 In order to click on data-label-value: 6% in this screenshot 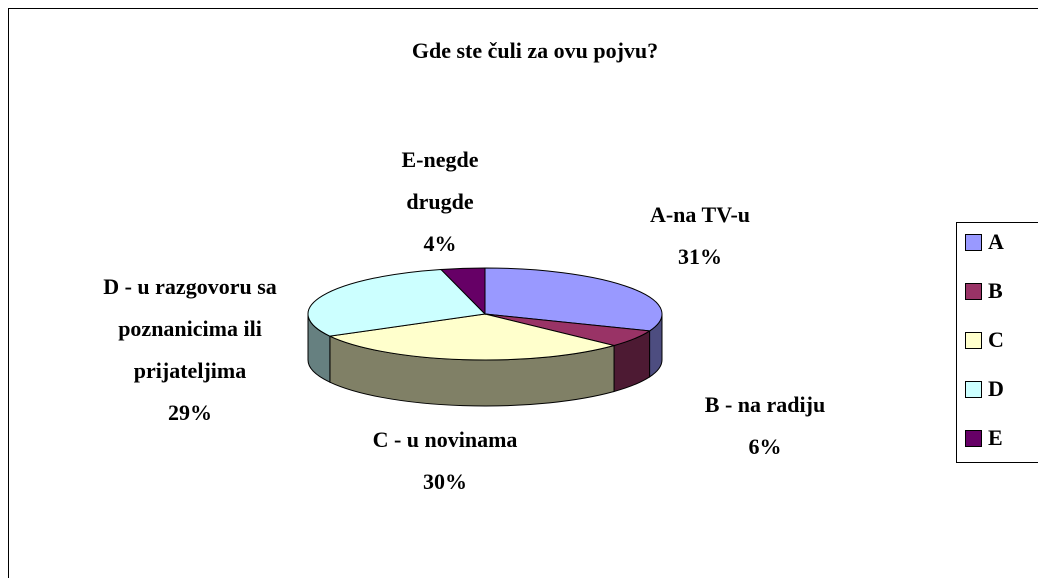, I will do `click(765, 446)`.